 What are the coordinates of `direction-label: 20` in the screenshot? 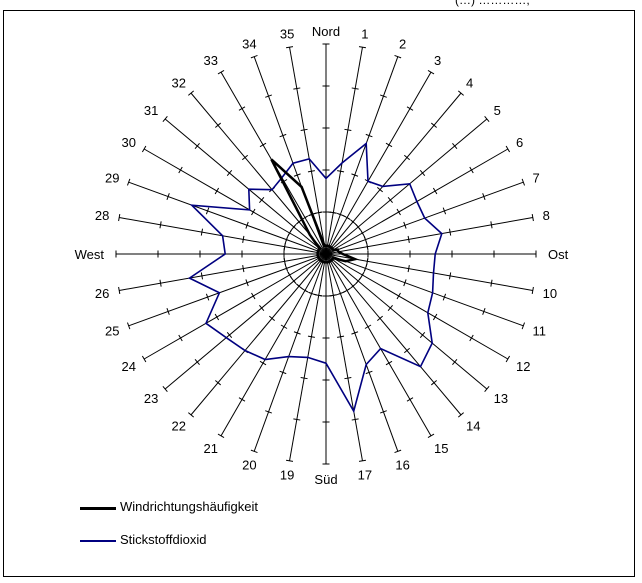 It's located at (249, 464).